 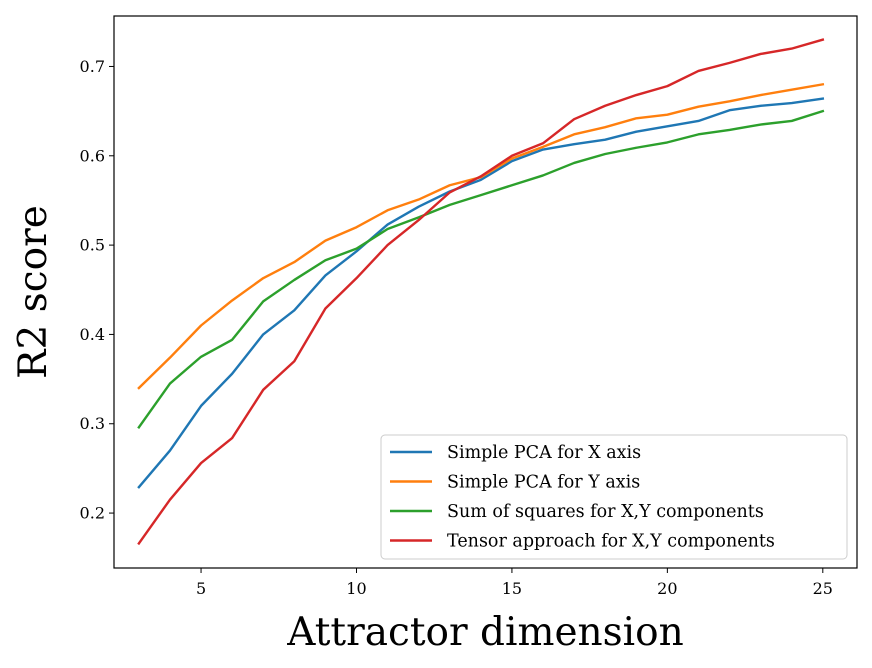 What do you see at coordinates (33, 292) in the screenshot?
I see `y-axis-label: R2 score` at bounding box center [33, 292].